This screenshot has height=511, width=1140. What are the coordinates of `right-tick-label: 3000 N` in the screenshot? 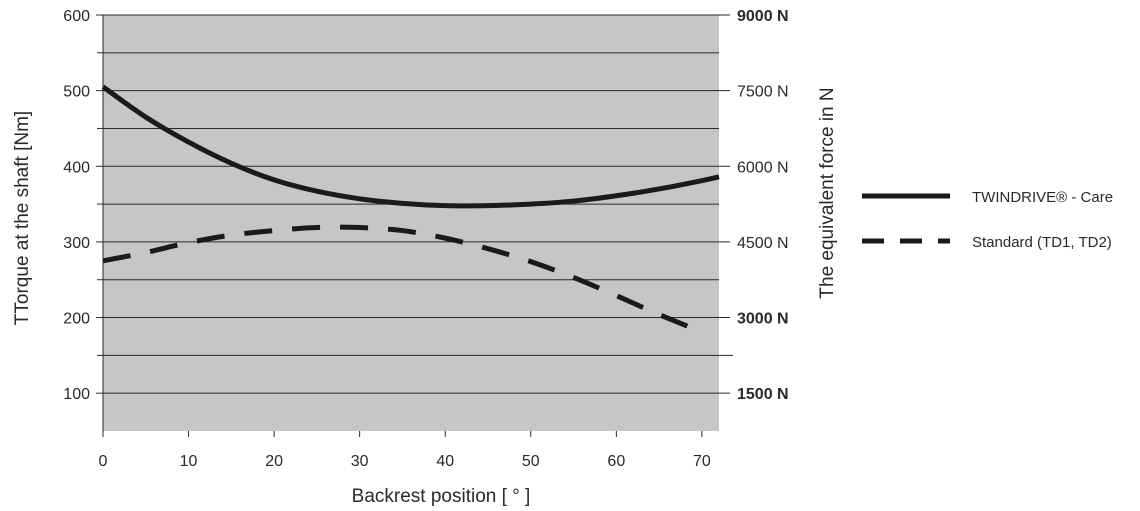 It's located at (763, 319).